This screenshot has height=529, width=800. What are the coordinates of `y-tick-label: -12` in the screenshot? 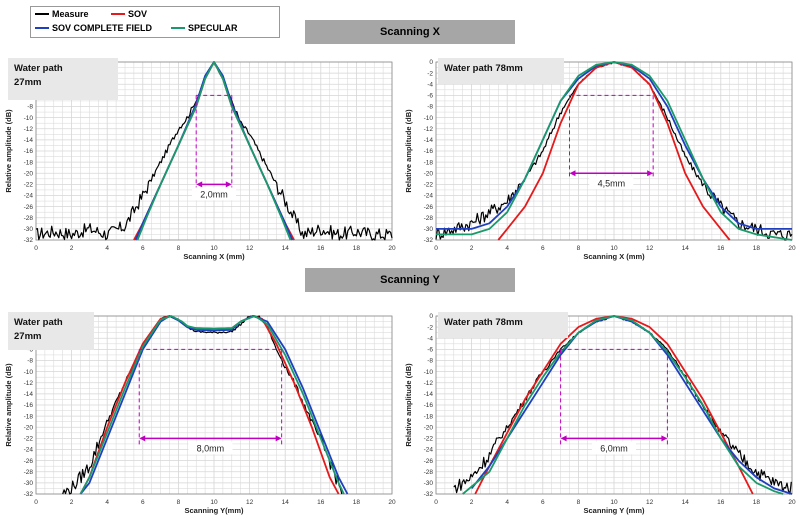 It's located at (429, 383).